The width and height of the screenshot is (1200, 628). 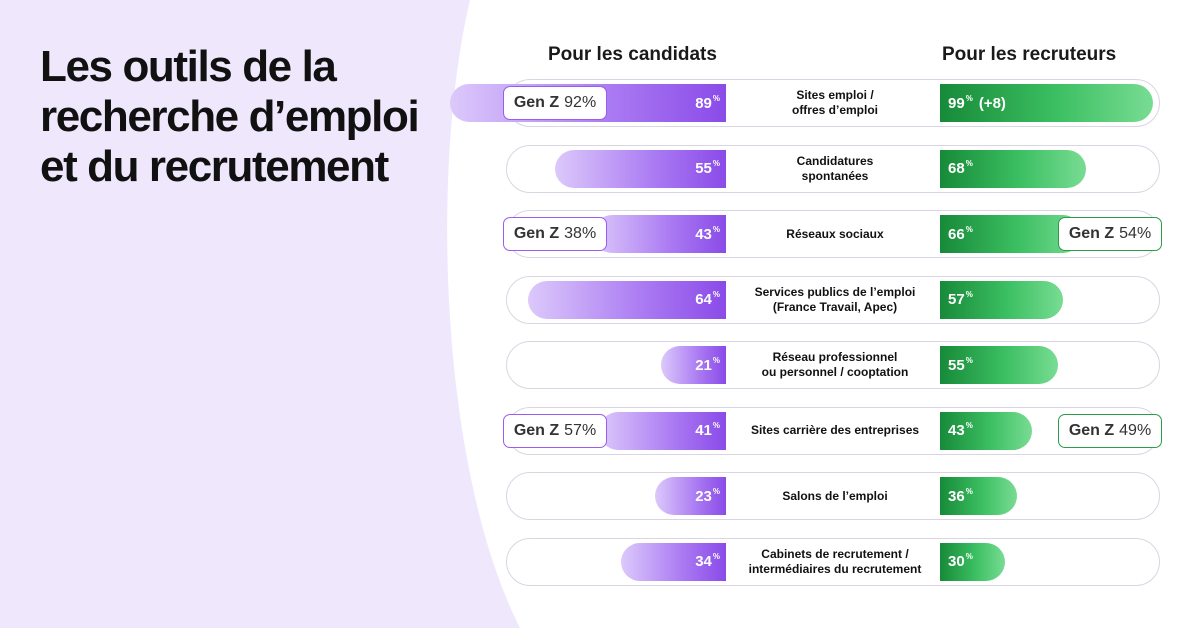 What do you see at coordinates (835, 372) in the screenshot?
I see `category-label-line: ou personnel / cooptation` at bounding box center [835, 372].